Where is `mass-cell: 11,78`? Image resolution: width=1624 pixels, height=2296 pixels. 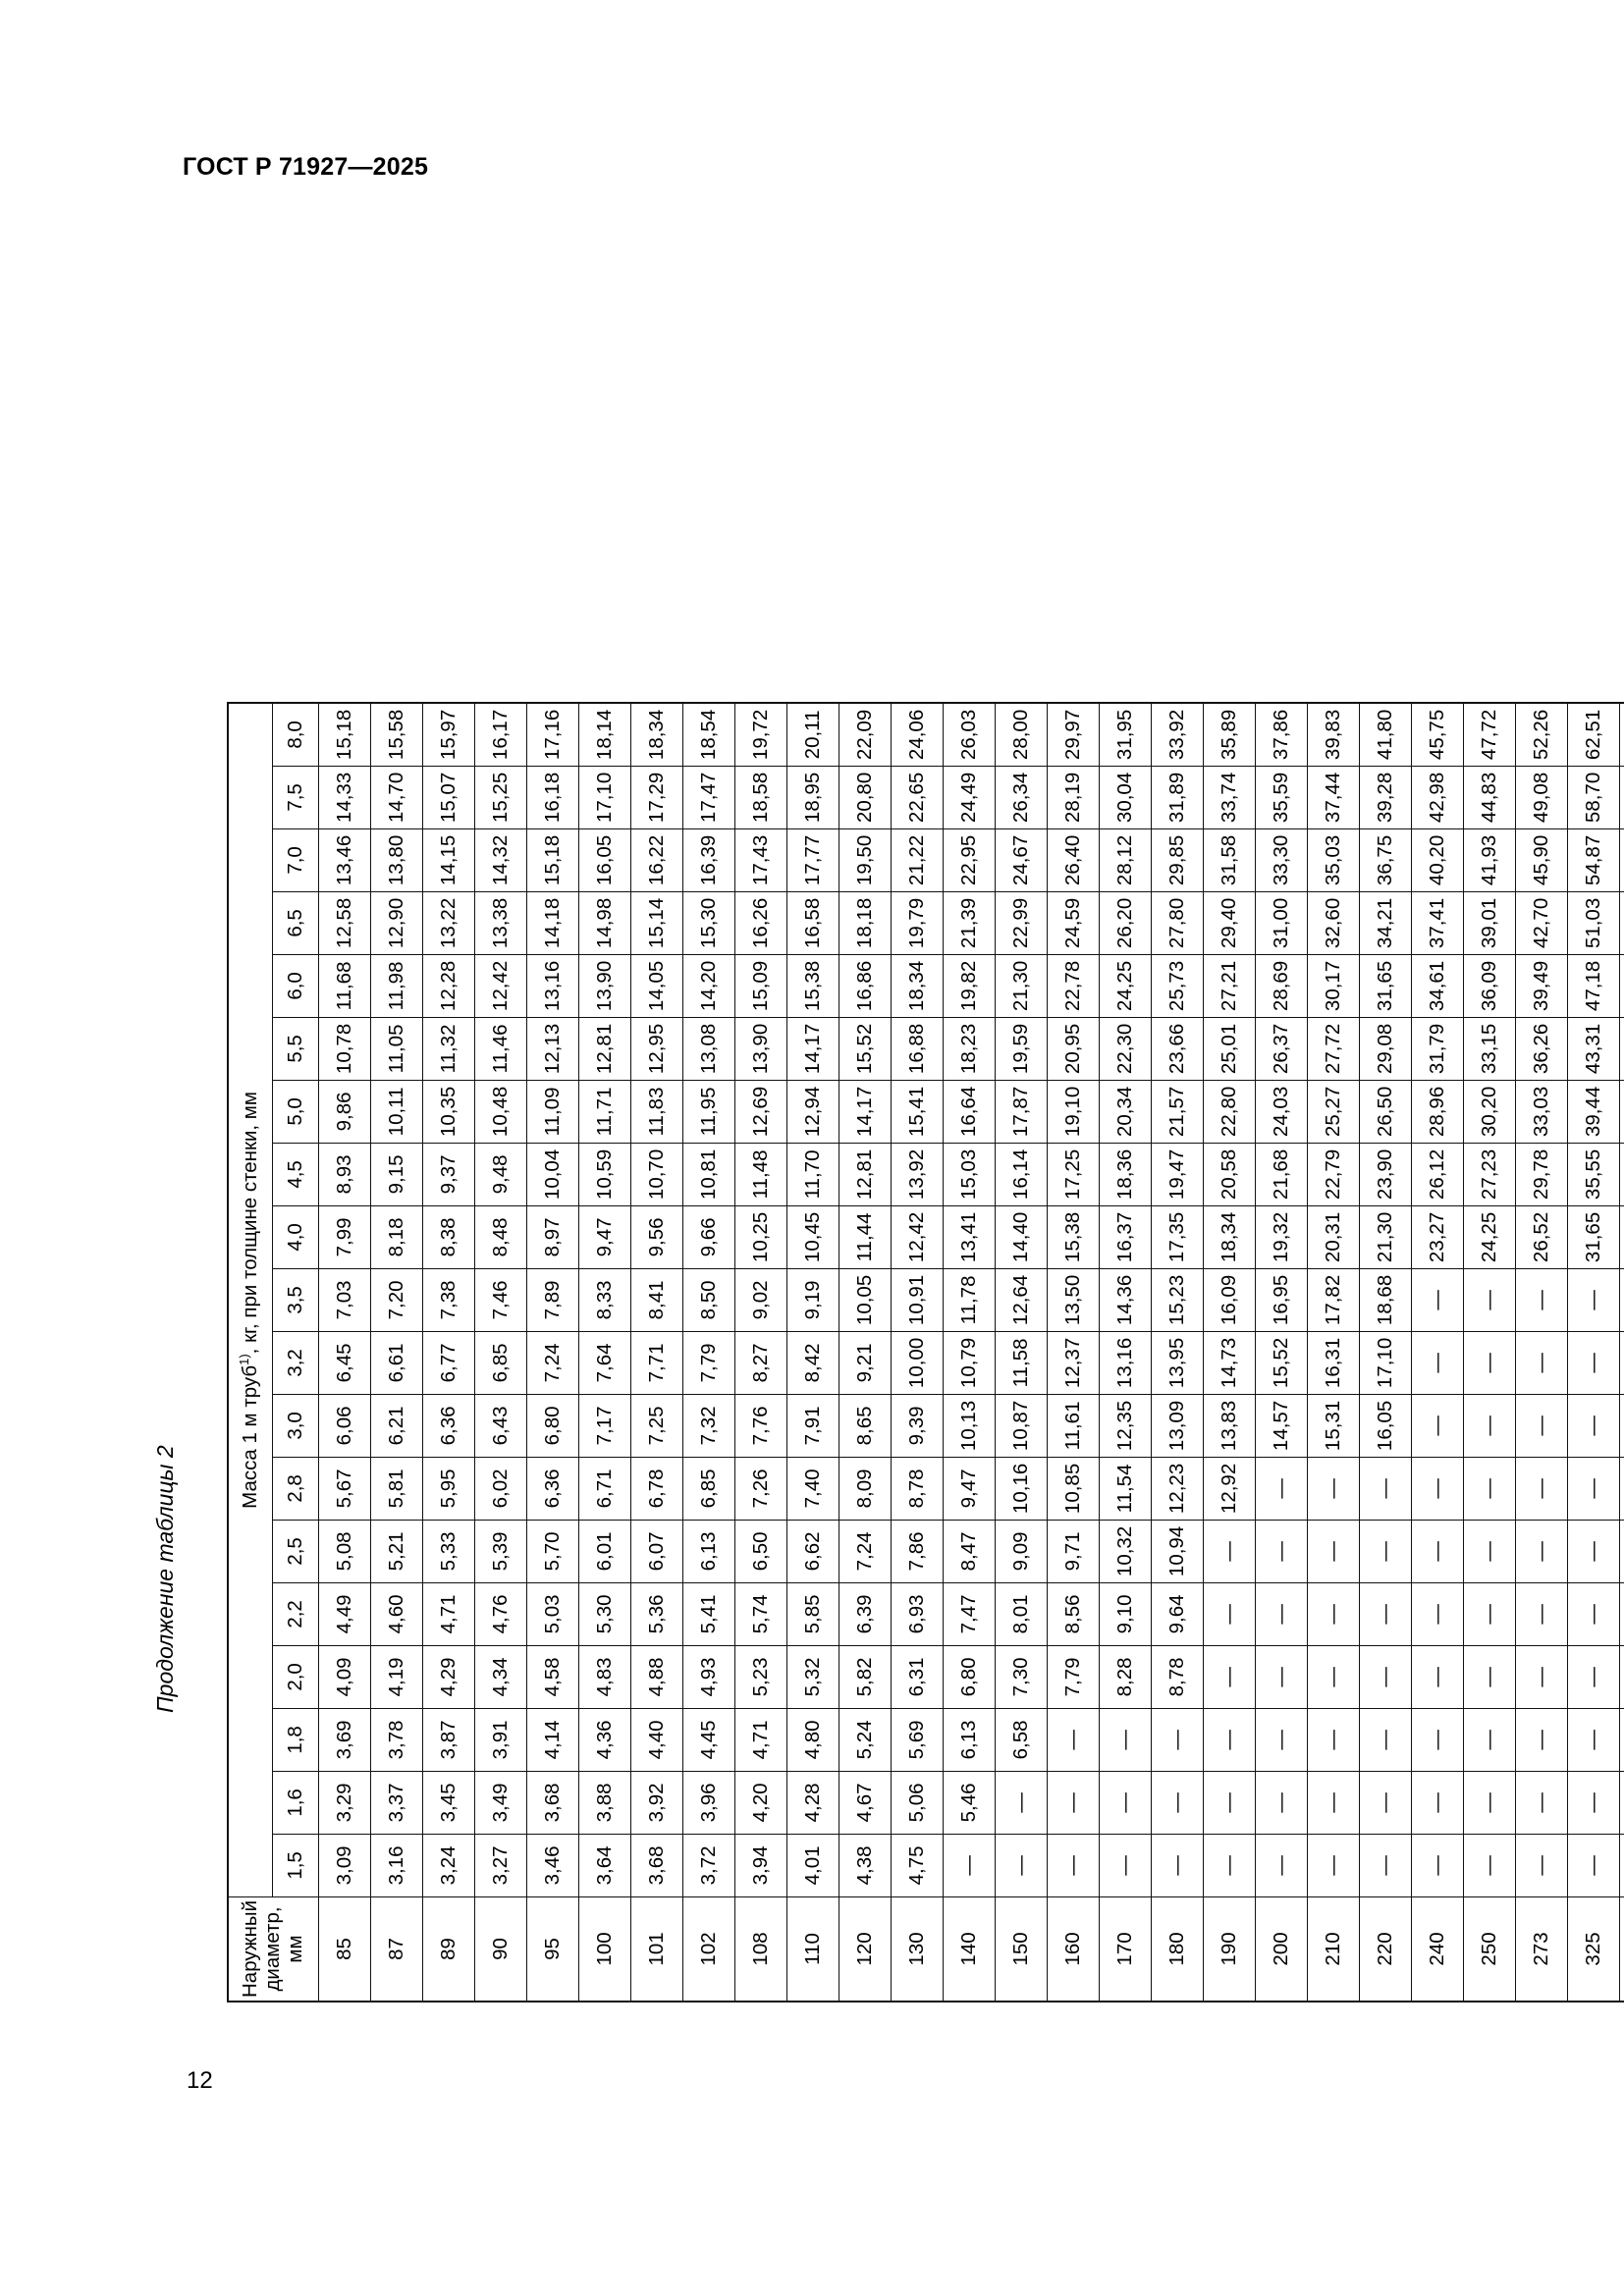
mass-cell: 11,78 is located at coordinates (969, 1300).